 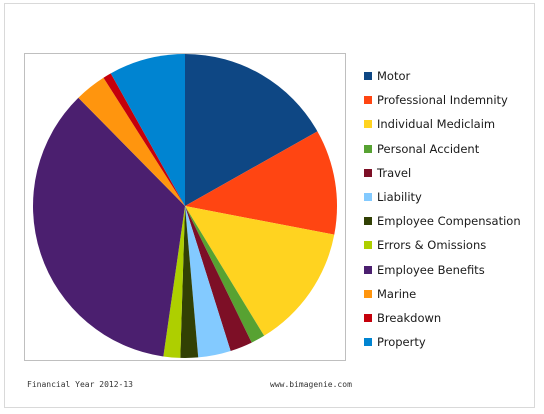 I want to click on legend-label: Breakdown, so click(x=409, y=317).